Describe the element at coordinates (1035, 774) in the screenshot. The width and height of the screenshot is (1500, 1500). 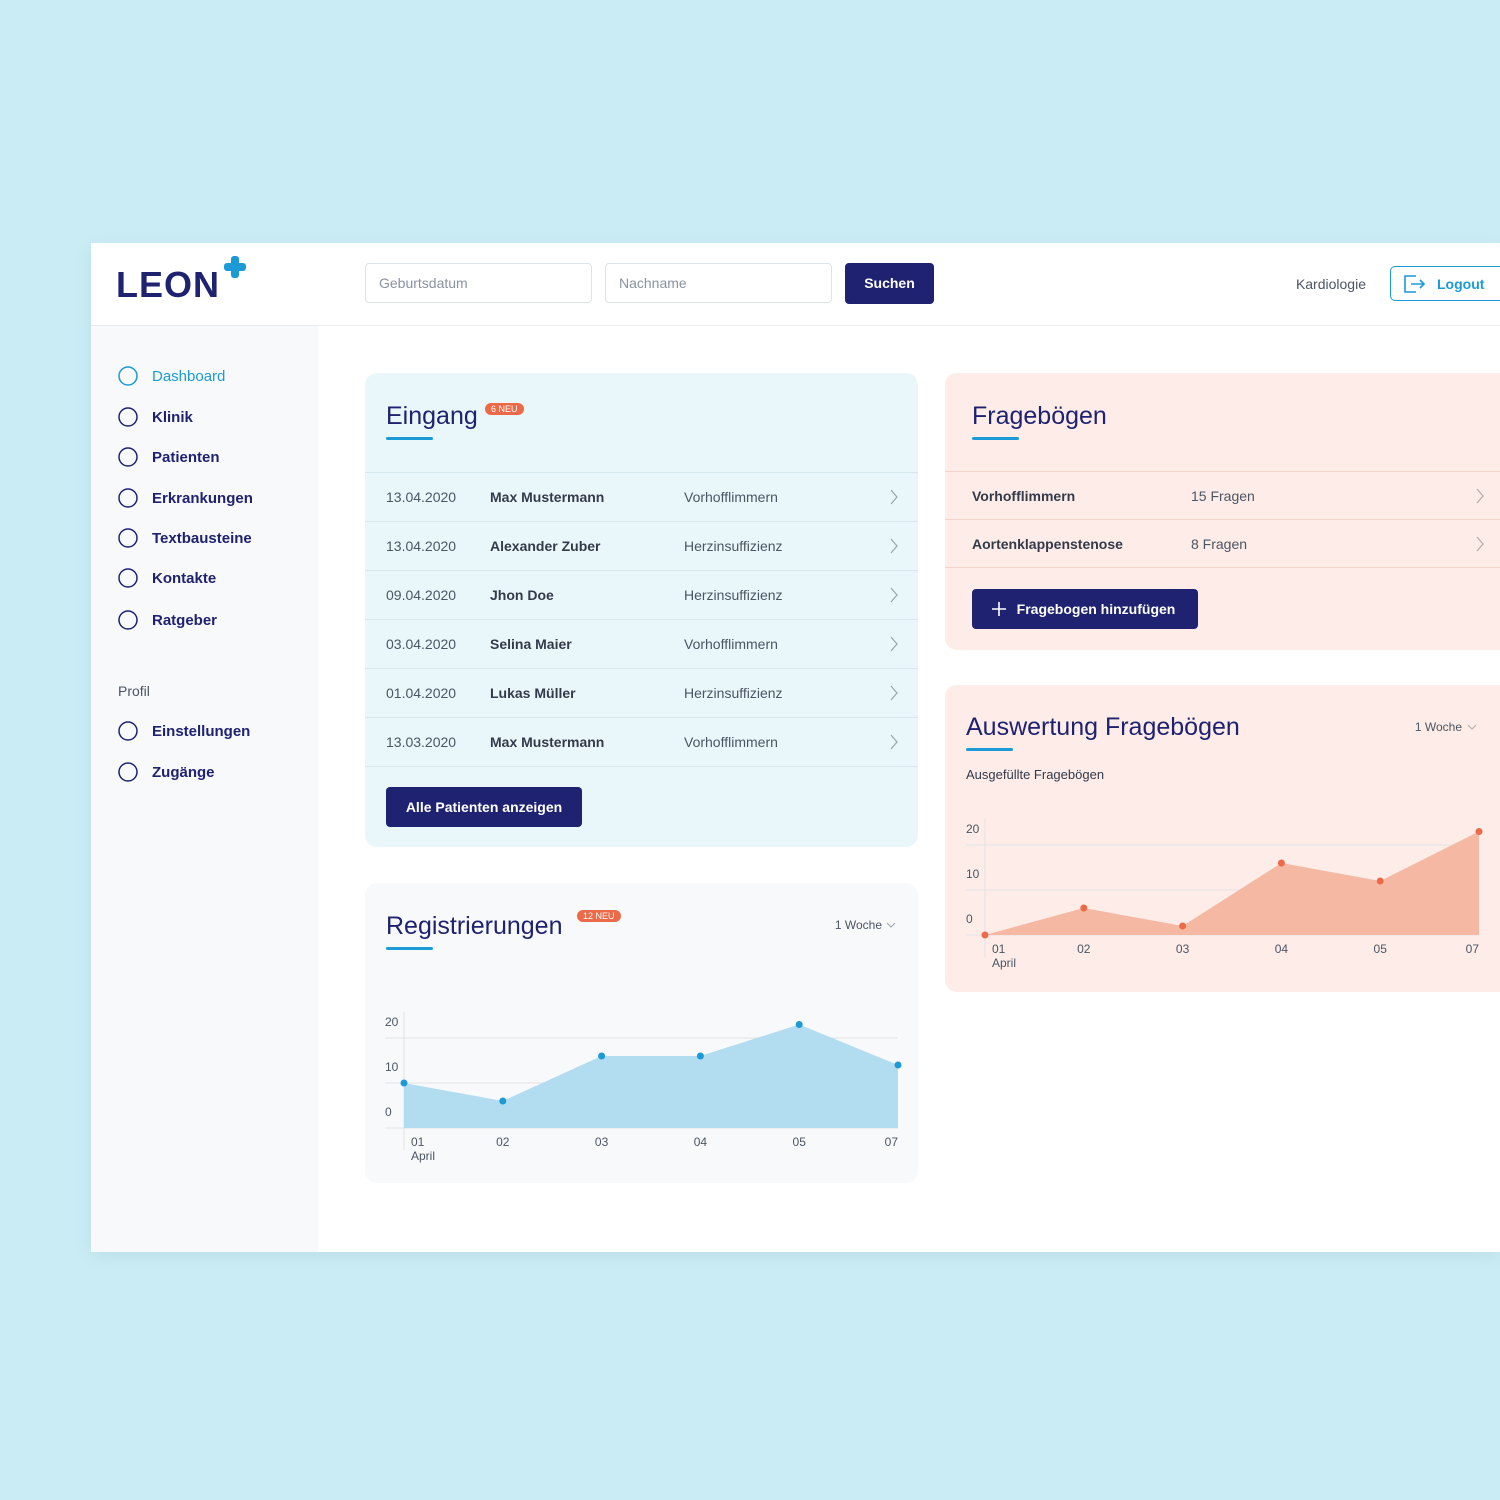
I see `chart-subtitle: Ausgefüllte Fragebögen` at that location.